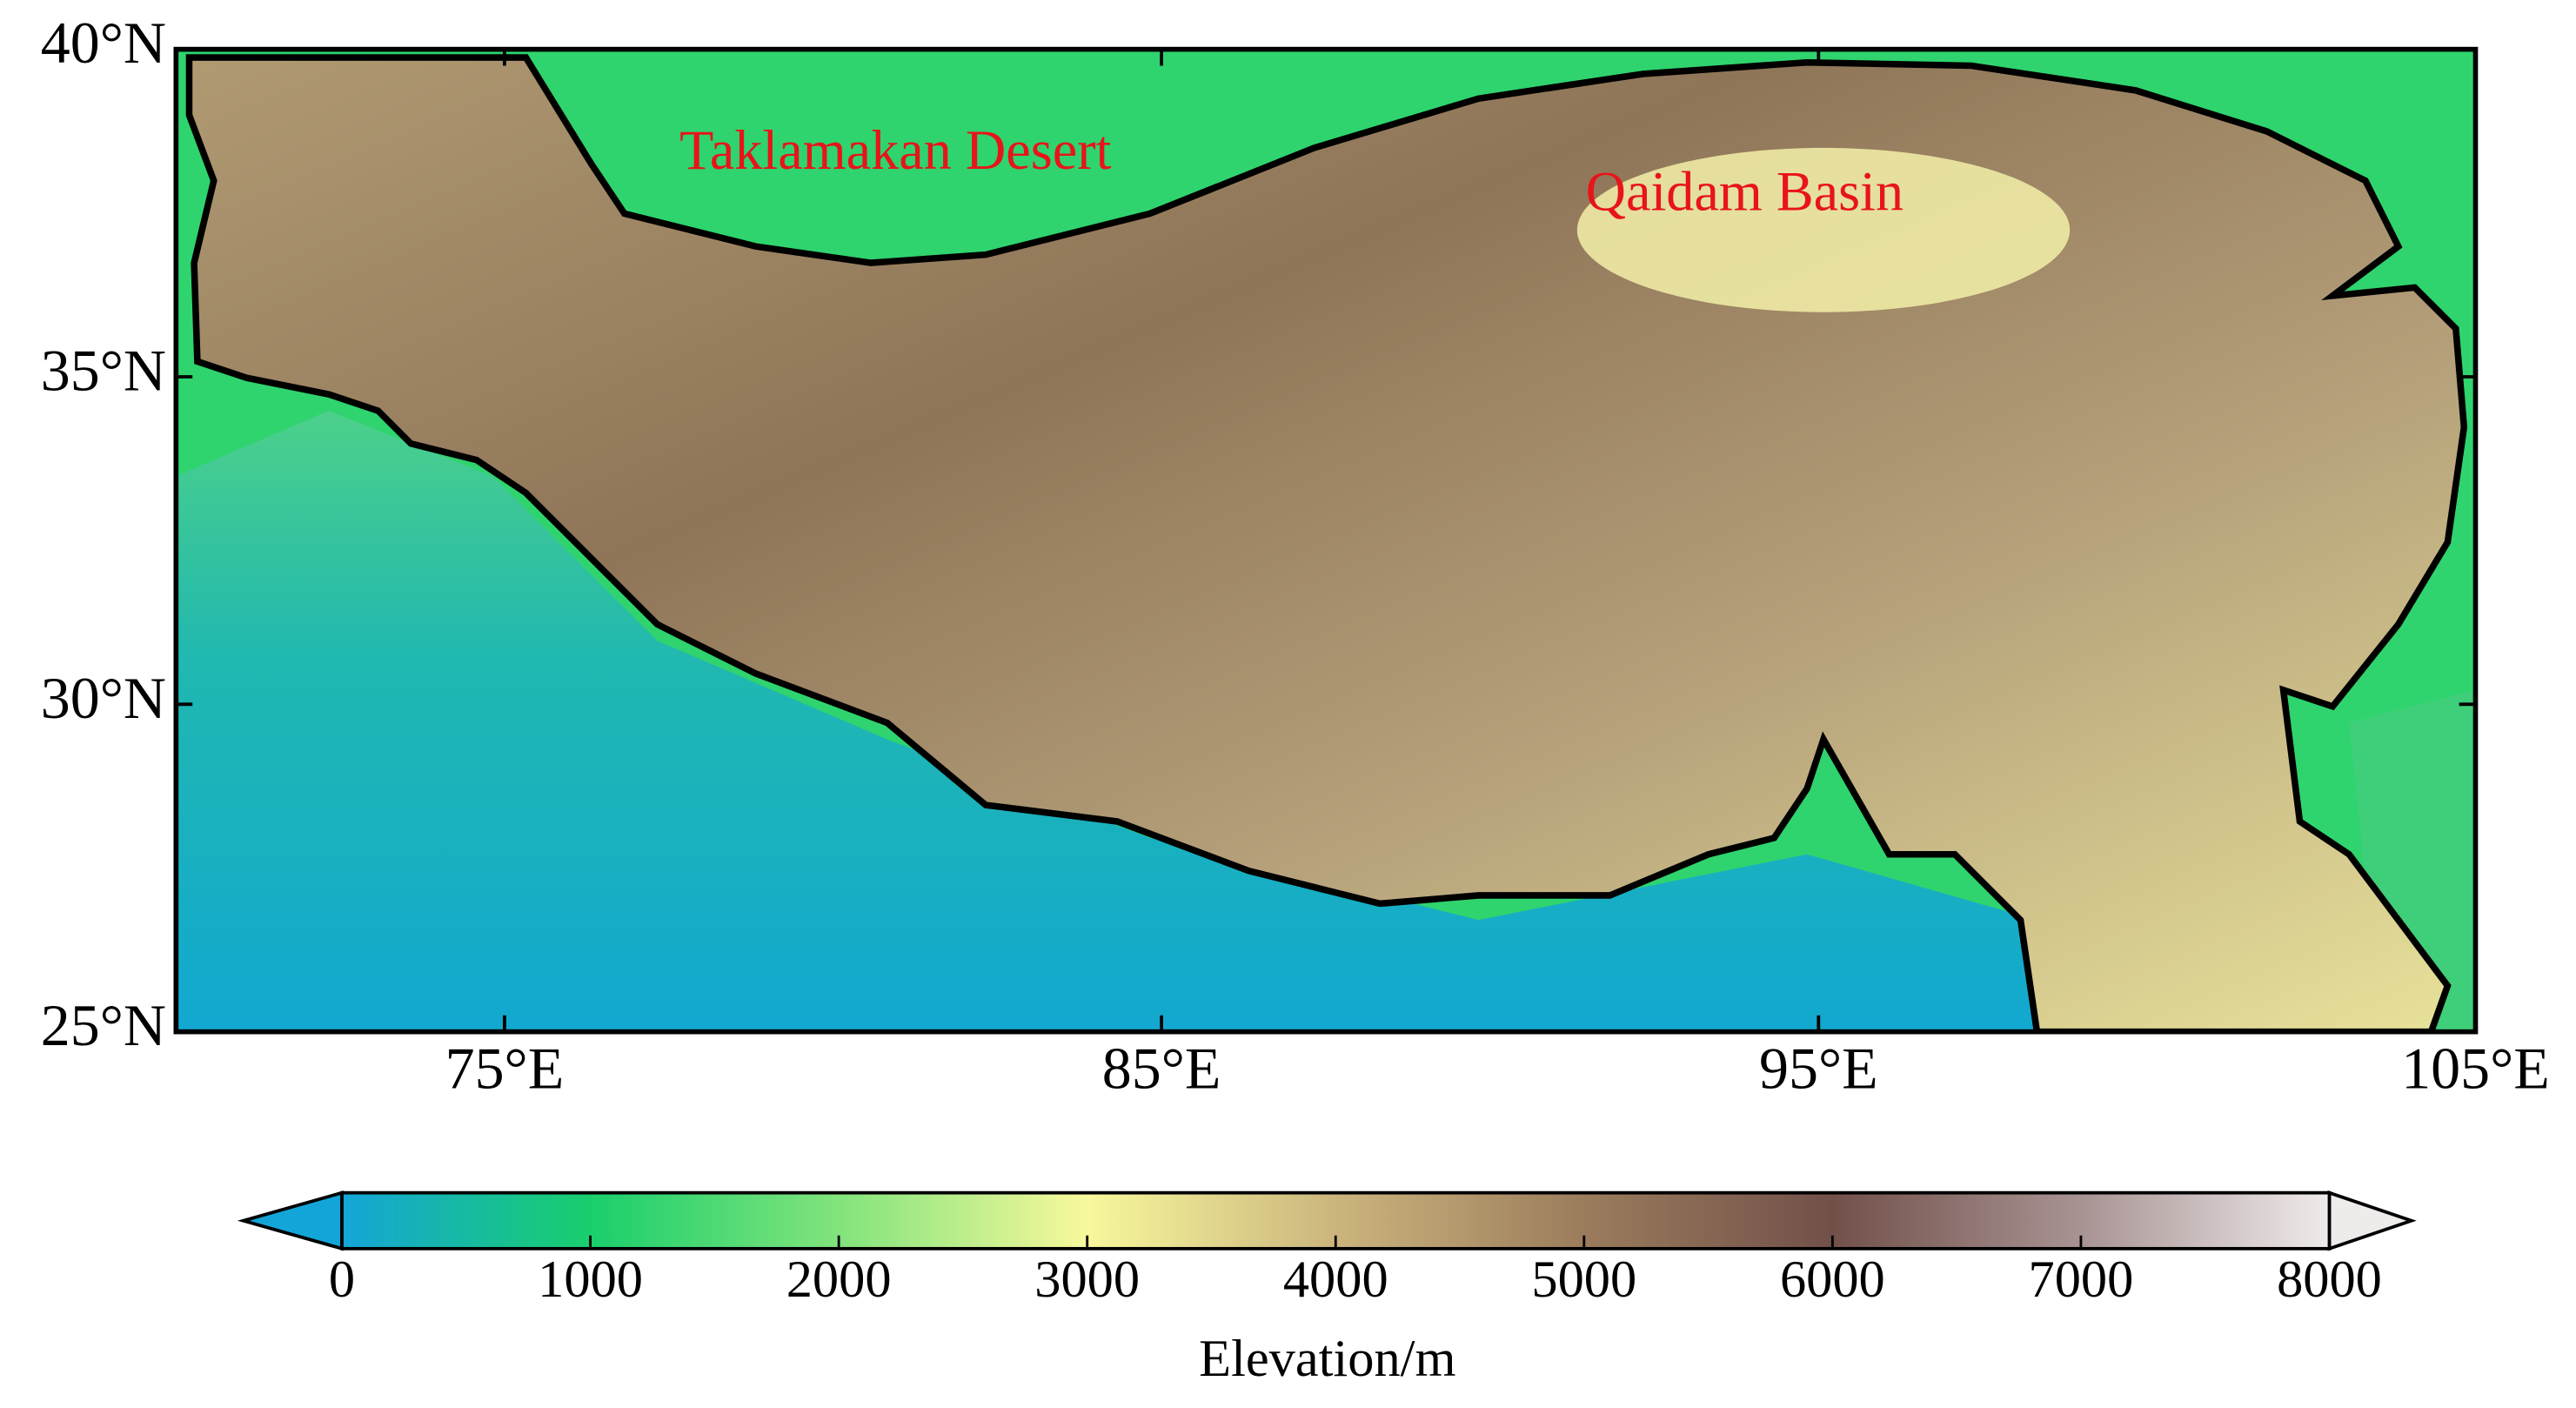  What do you see at coordinates (1087, 1279) in the screenshot?
I see `colorbar-tick-label: 3000` at bounding box center [1087, 1279].